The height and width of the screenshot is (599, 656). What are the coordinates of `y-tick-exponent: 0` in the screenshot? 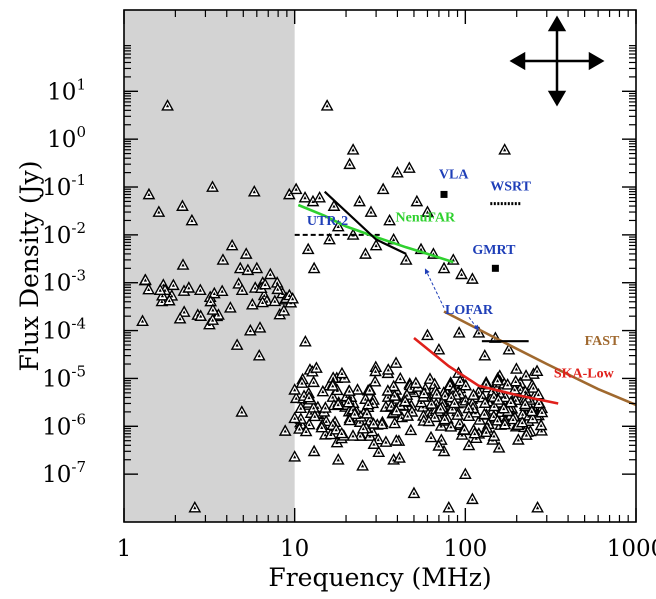 It's located at (81, 132).